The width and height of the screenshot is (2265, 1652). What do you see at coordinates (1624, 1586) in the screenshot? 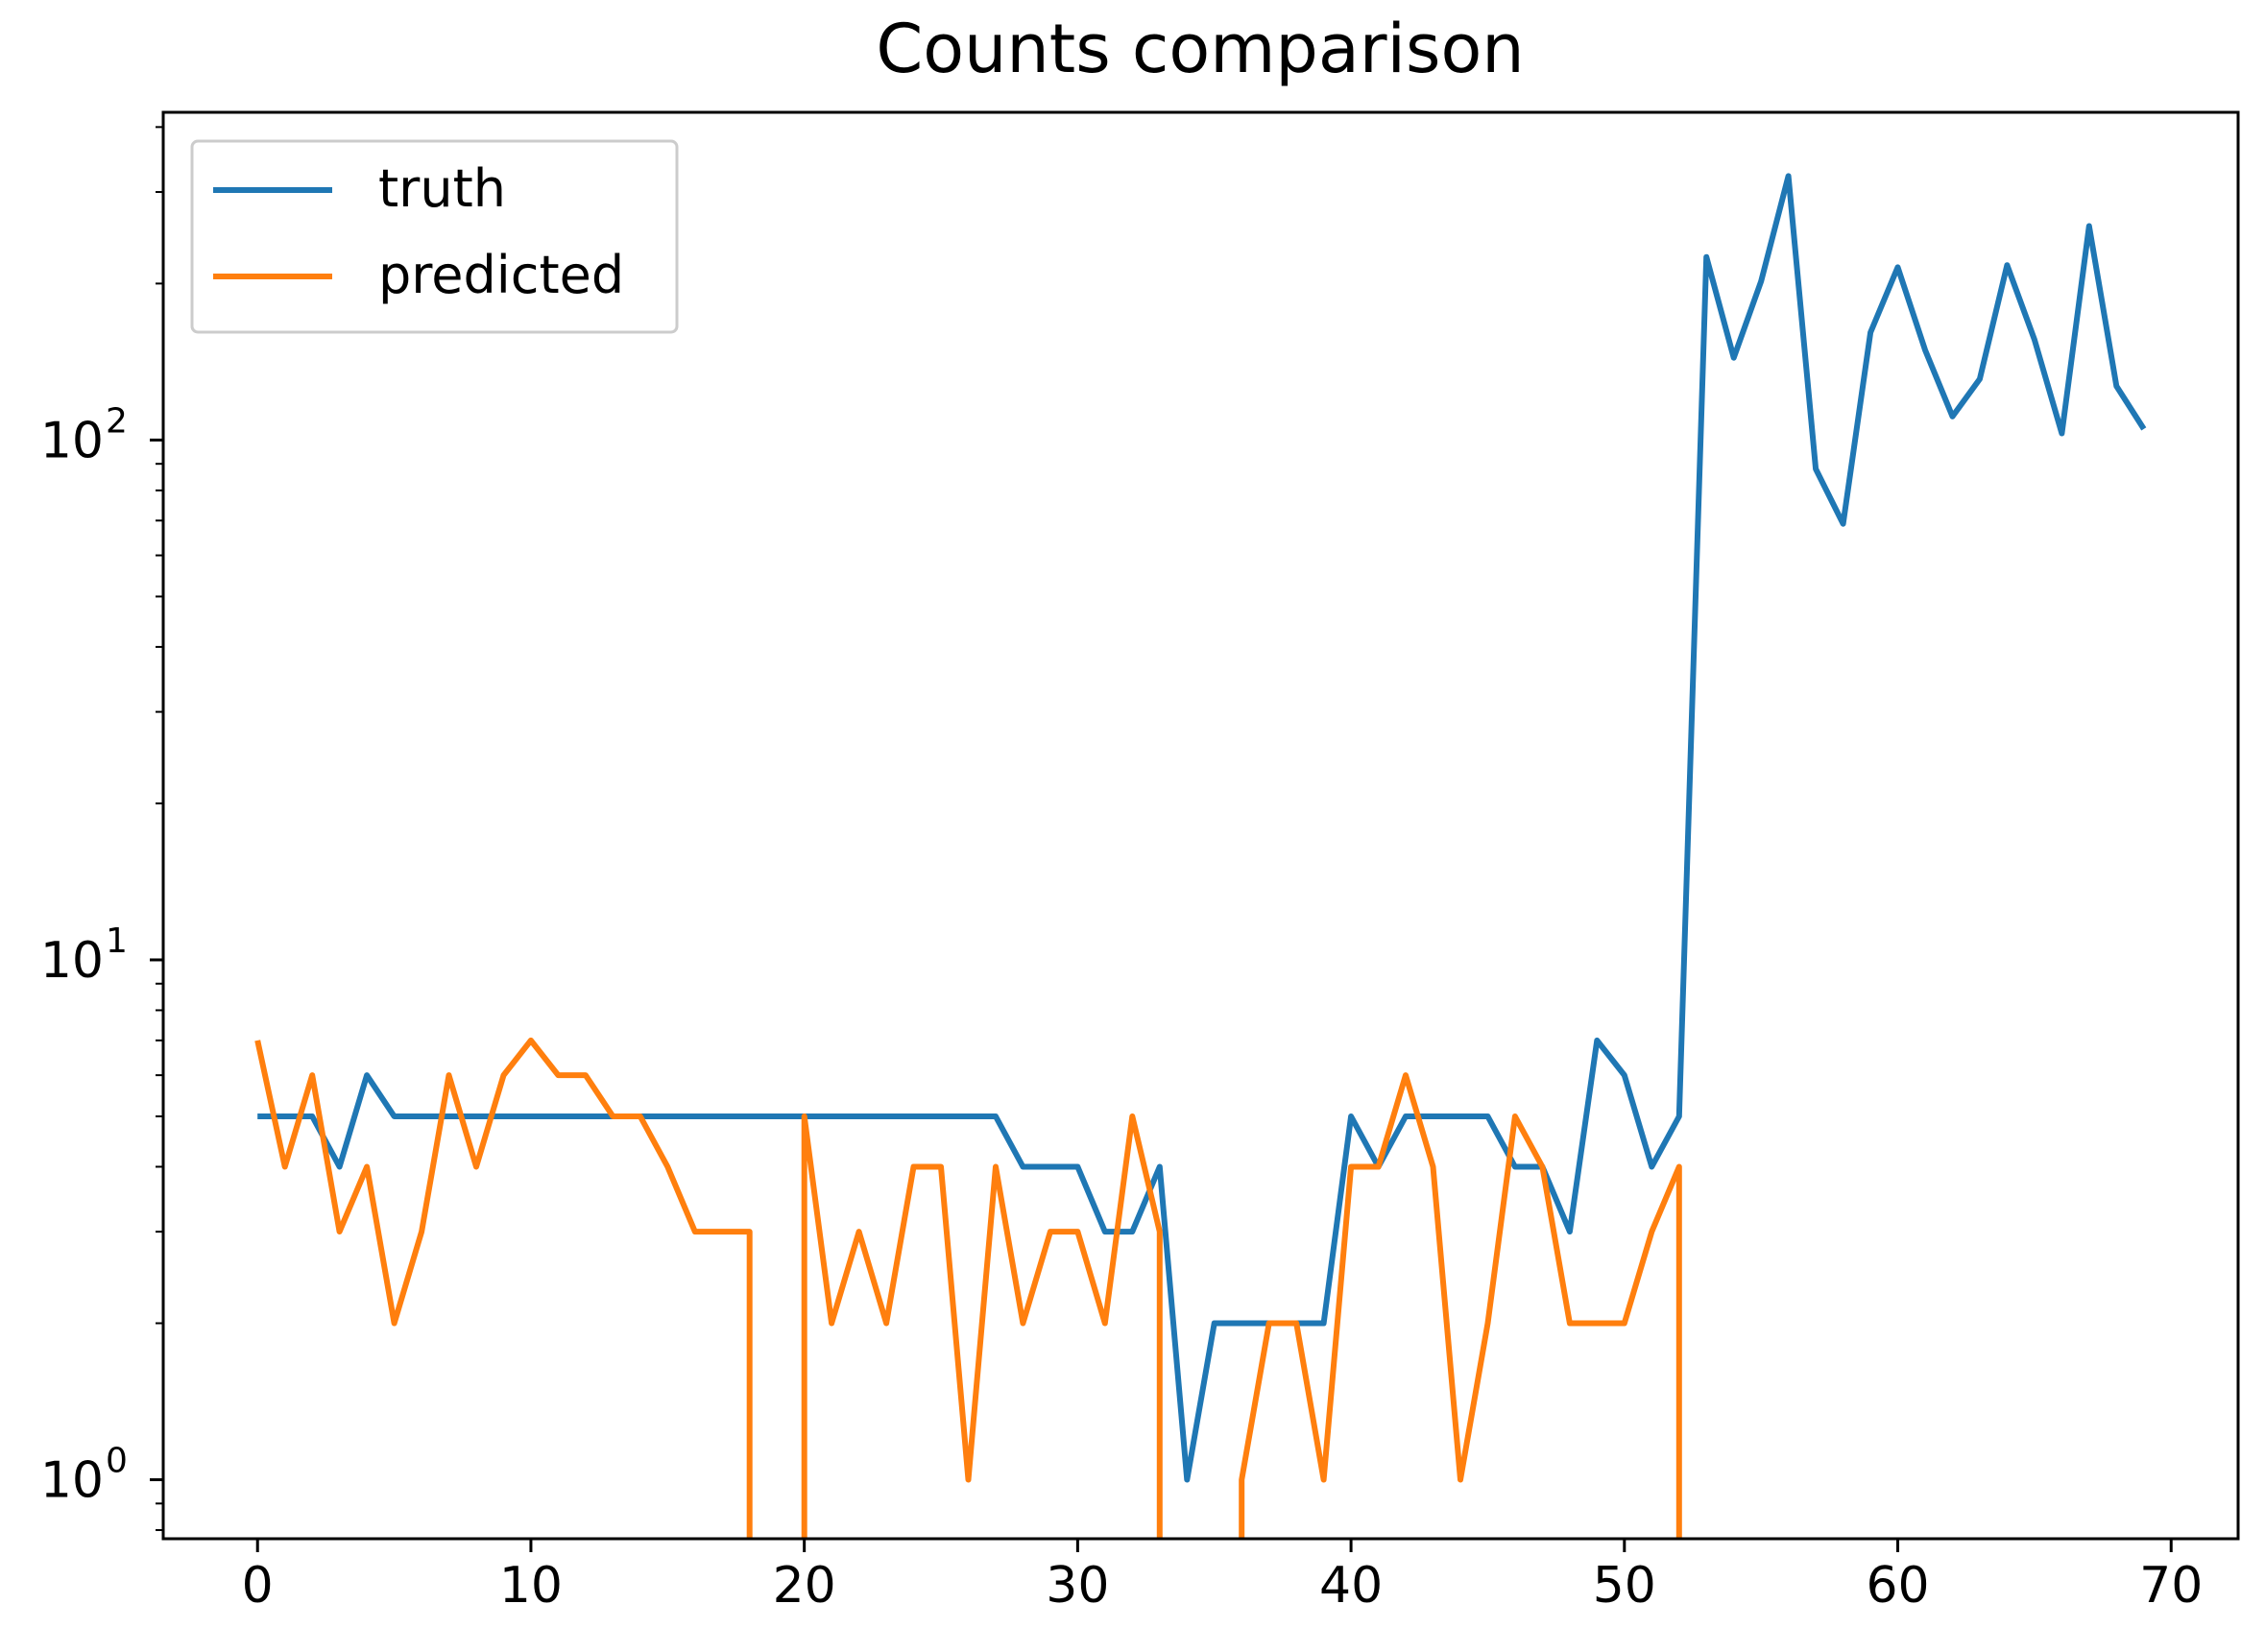
I see `x-tick-label: 50` at bounding box center [1624, 1586].